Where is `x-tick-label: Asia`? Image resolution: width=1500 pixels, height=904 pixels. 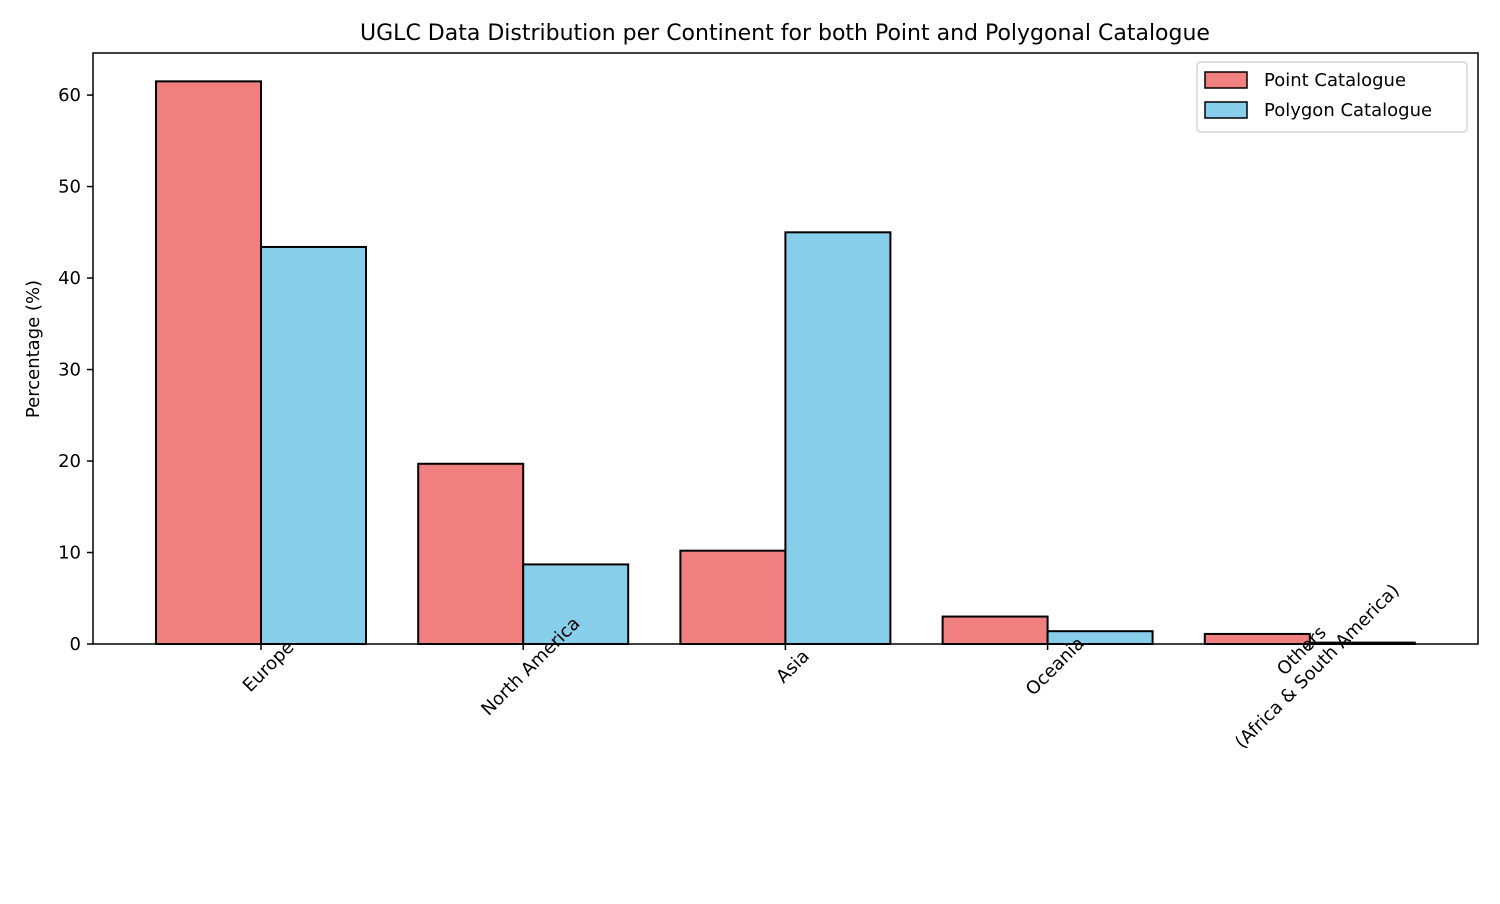
x-tick-label: Asia is located at coordinates (793, 667).